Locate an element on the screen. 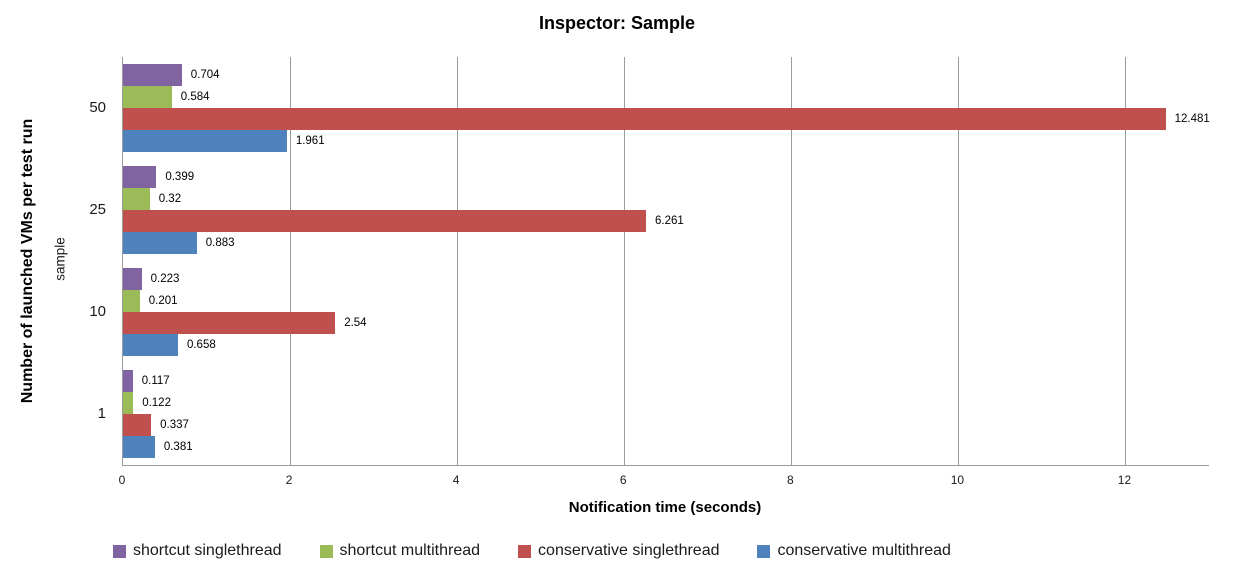 The height and width of the screenshot is (577, 1234). data-label: 0.223 is located at coordinates (165, 279).